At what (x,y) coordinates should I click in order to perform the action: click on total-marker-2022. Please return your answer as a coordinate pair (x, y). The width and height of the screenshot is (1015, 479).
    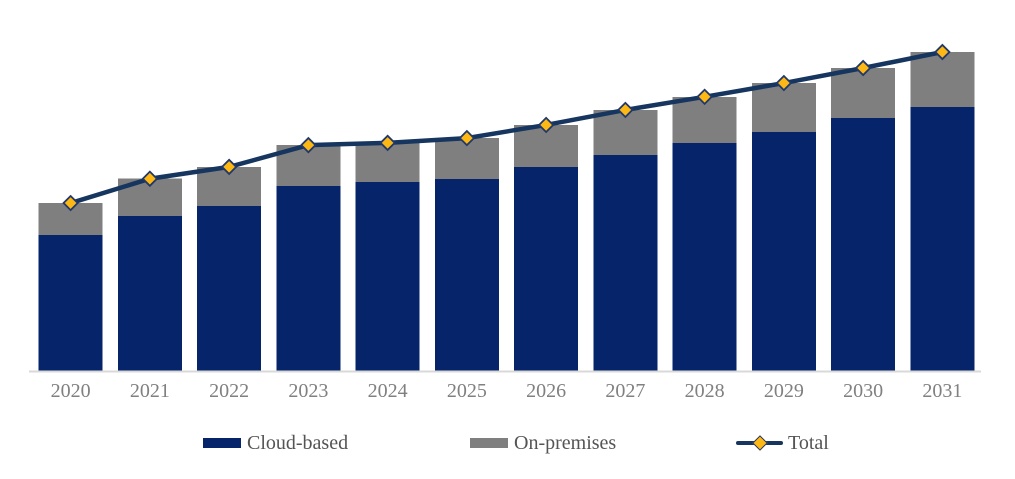
    Looking at the image, I should click on (229, 167).